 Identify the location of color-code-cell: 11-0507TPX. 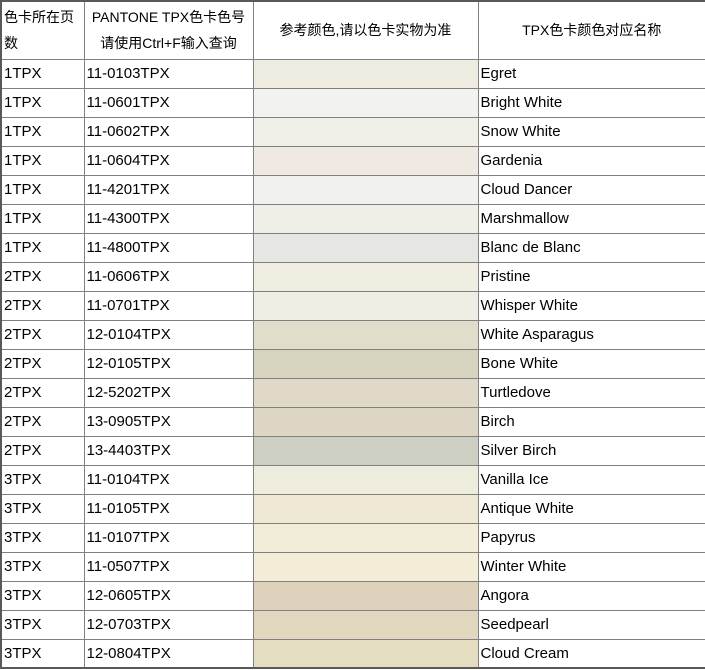
(168, 566).